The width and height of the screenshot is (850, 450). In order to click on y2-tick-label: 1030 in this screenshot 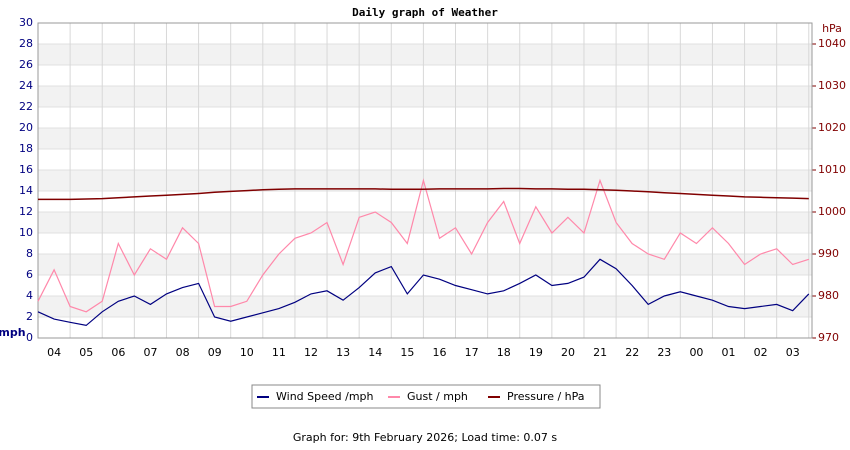, I will do `click(832, 85)`.